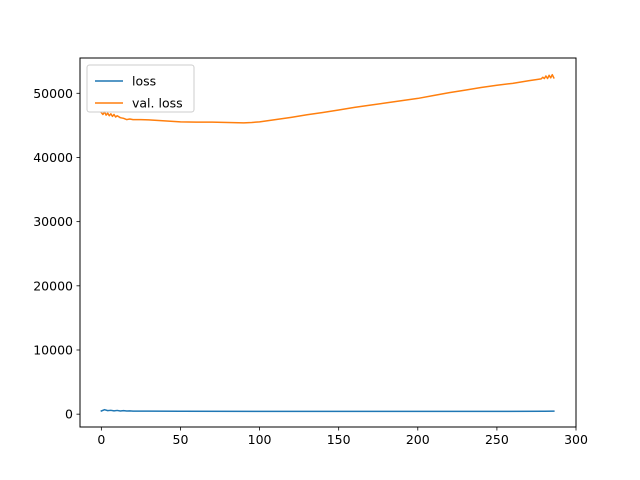 The height and width of the screenshot is (480, 640). What do you see at coordinates (157, 103) in the screenshot?
I see `legend-label-1: val. loss` at bounding box center [157, 103].